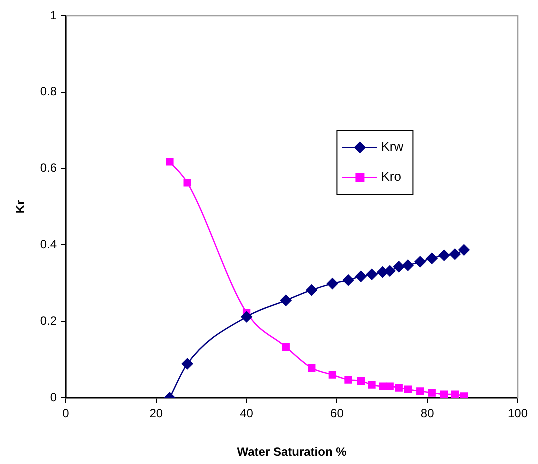  What do you see at coordinates (66, 413) in the screenshot?
I see `x-tick-label: 0` at bounding box center [66, 413].